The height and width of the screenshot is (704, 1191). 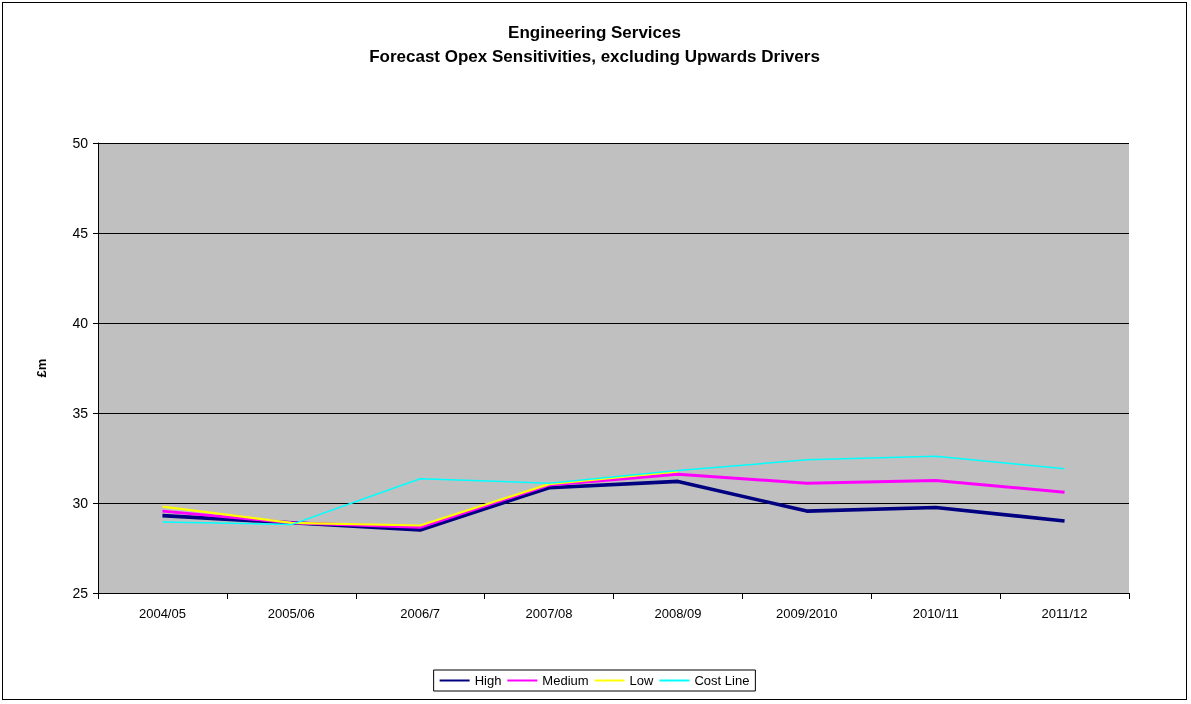 I want to click on y-tick-label: 30, so click(x=80, y=503).